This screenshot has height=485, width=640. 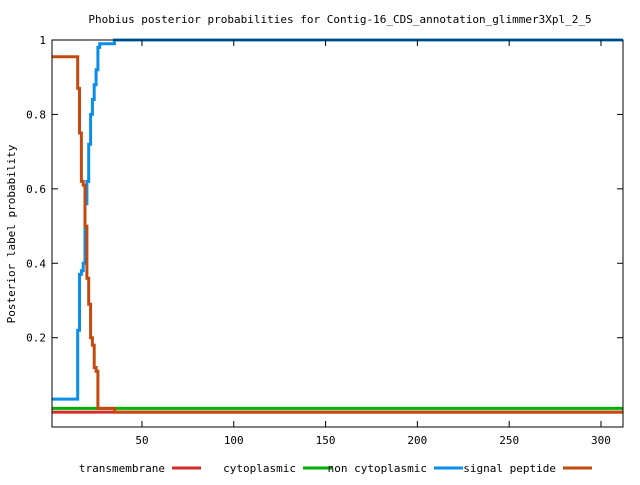 I want to click on legend-label: non cytoplasmic, so click(x=377, y=468).